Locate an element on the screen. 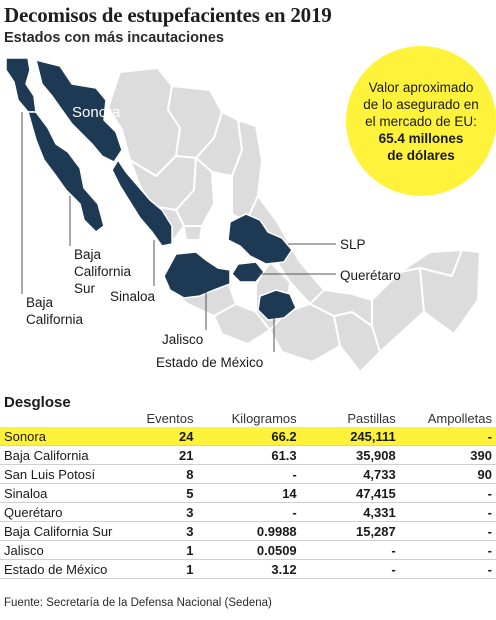  table-header-row: Eventos Kilogramos Pastillas Ampolletas is located at coordinates (248, 418).